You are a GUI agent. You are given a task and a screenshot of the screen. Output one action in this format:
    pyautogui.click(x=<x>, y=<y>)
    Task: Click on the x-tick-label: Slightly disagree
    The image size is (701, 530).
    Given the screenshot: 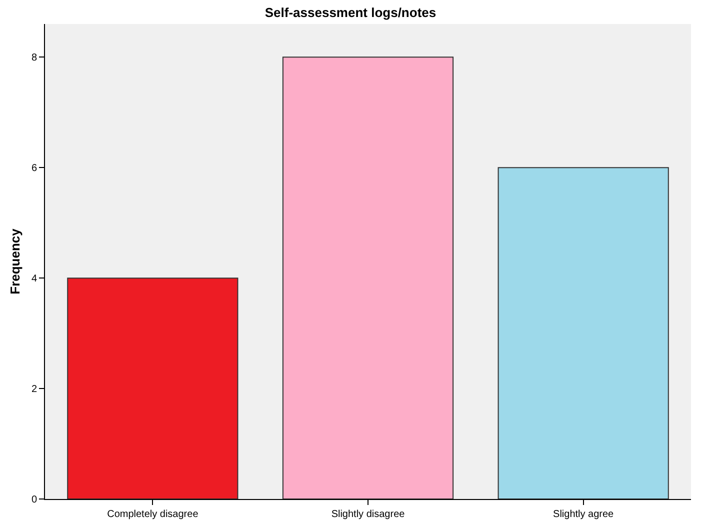 What is the action you would take?
    pyautogui.click(x=368, y=514)
    